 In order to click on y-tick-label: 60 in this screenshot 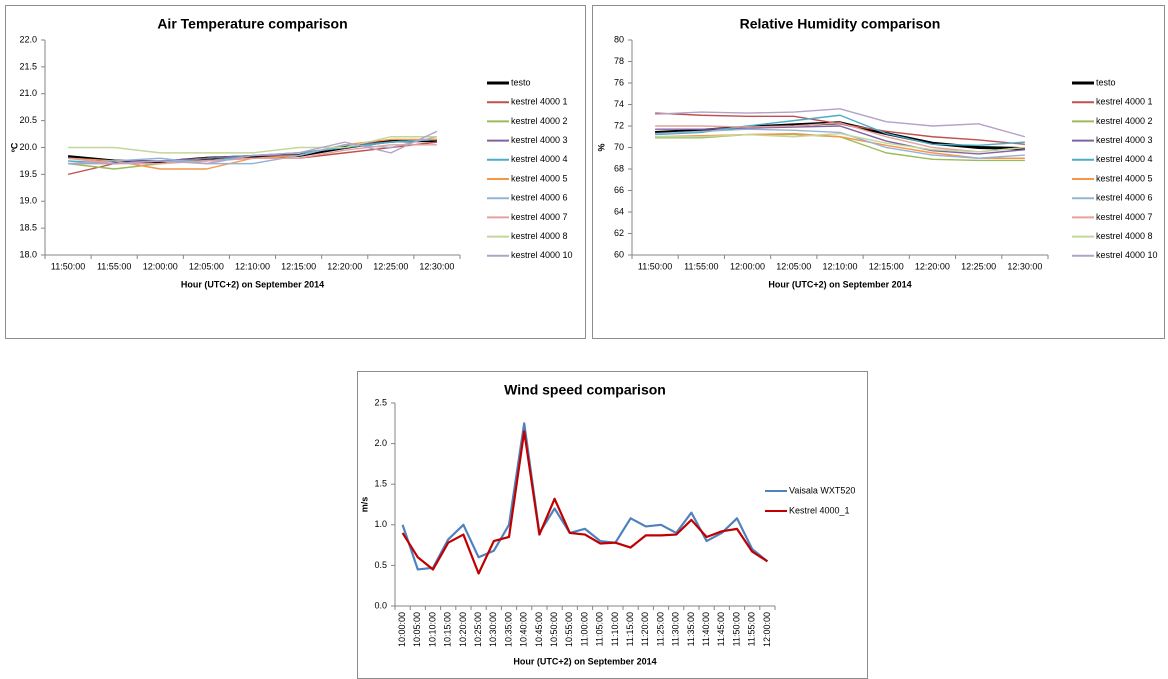, I will do `click(619, 254)`.